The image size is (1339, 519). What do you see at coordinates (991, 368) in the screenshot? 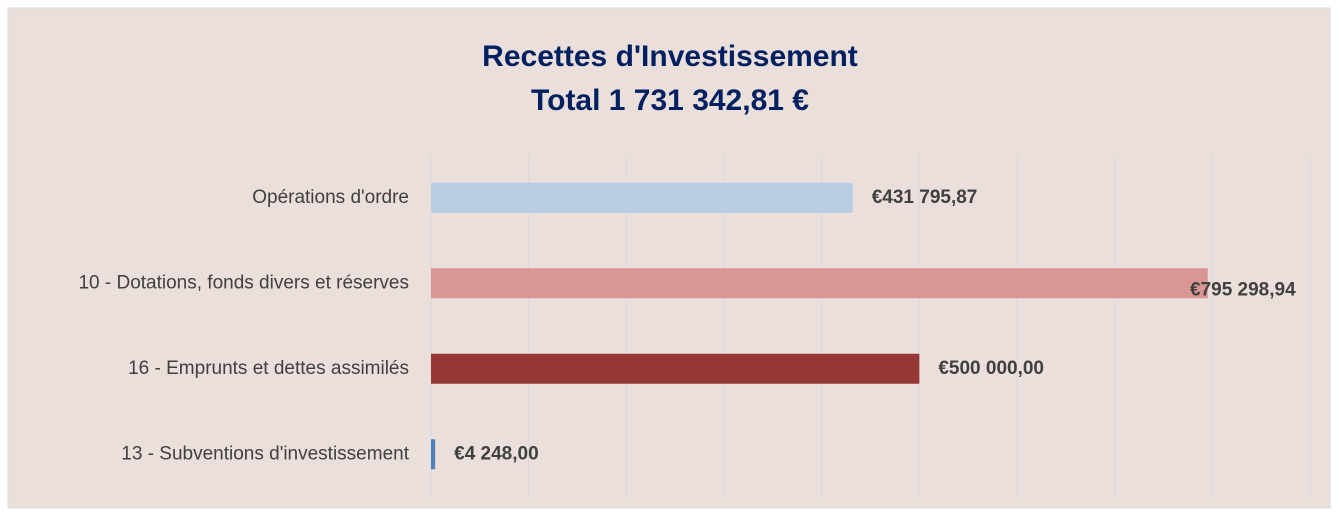
I see `data-label: €500 000,00` at bounding box center [991, 368].